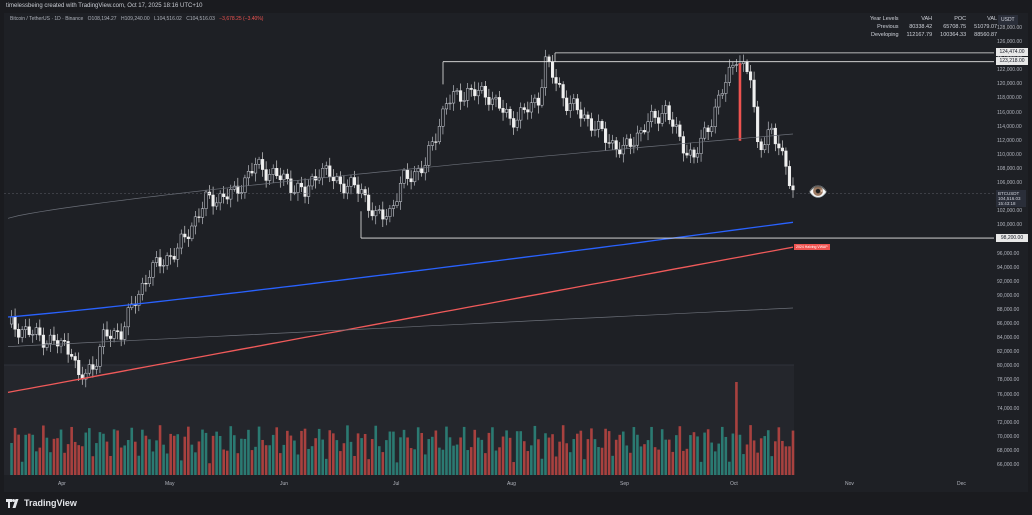  I want to click on price-tick: 84,000.00, so click(1008, 338).